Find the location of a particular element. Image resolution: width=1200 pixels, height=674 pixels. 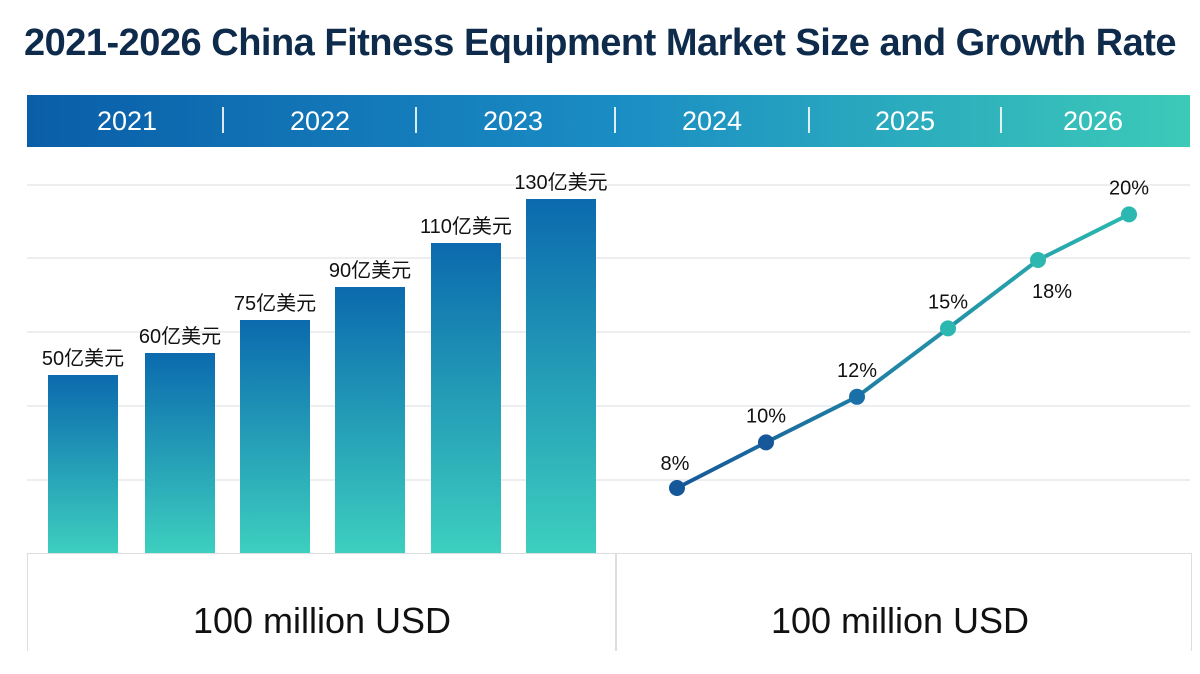

year-label: 2022 is located at coordinates (320, 121).